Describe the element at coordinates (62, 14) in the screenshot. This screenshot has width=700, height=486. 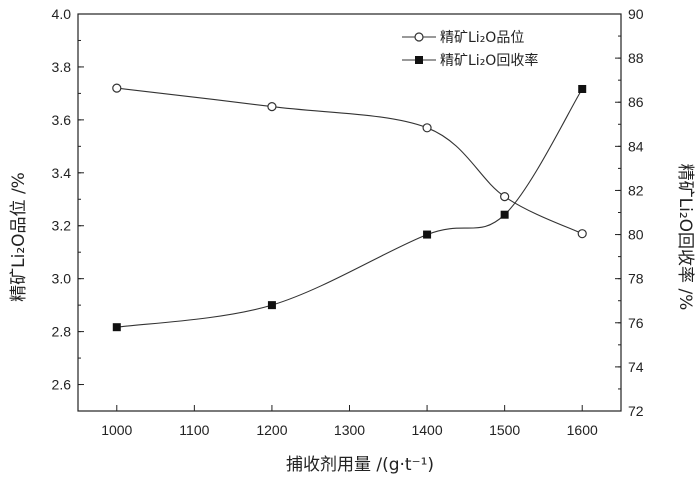
I see `left-tick-label: 4.0` at that location.